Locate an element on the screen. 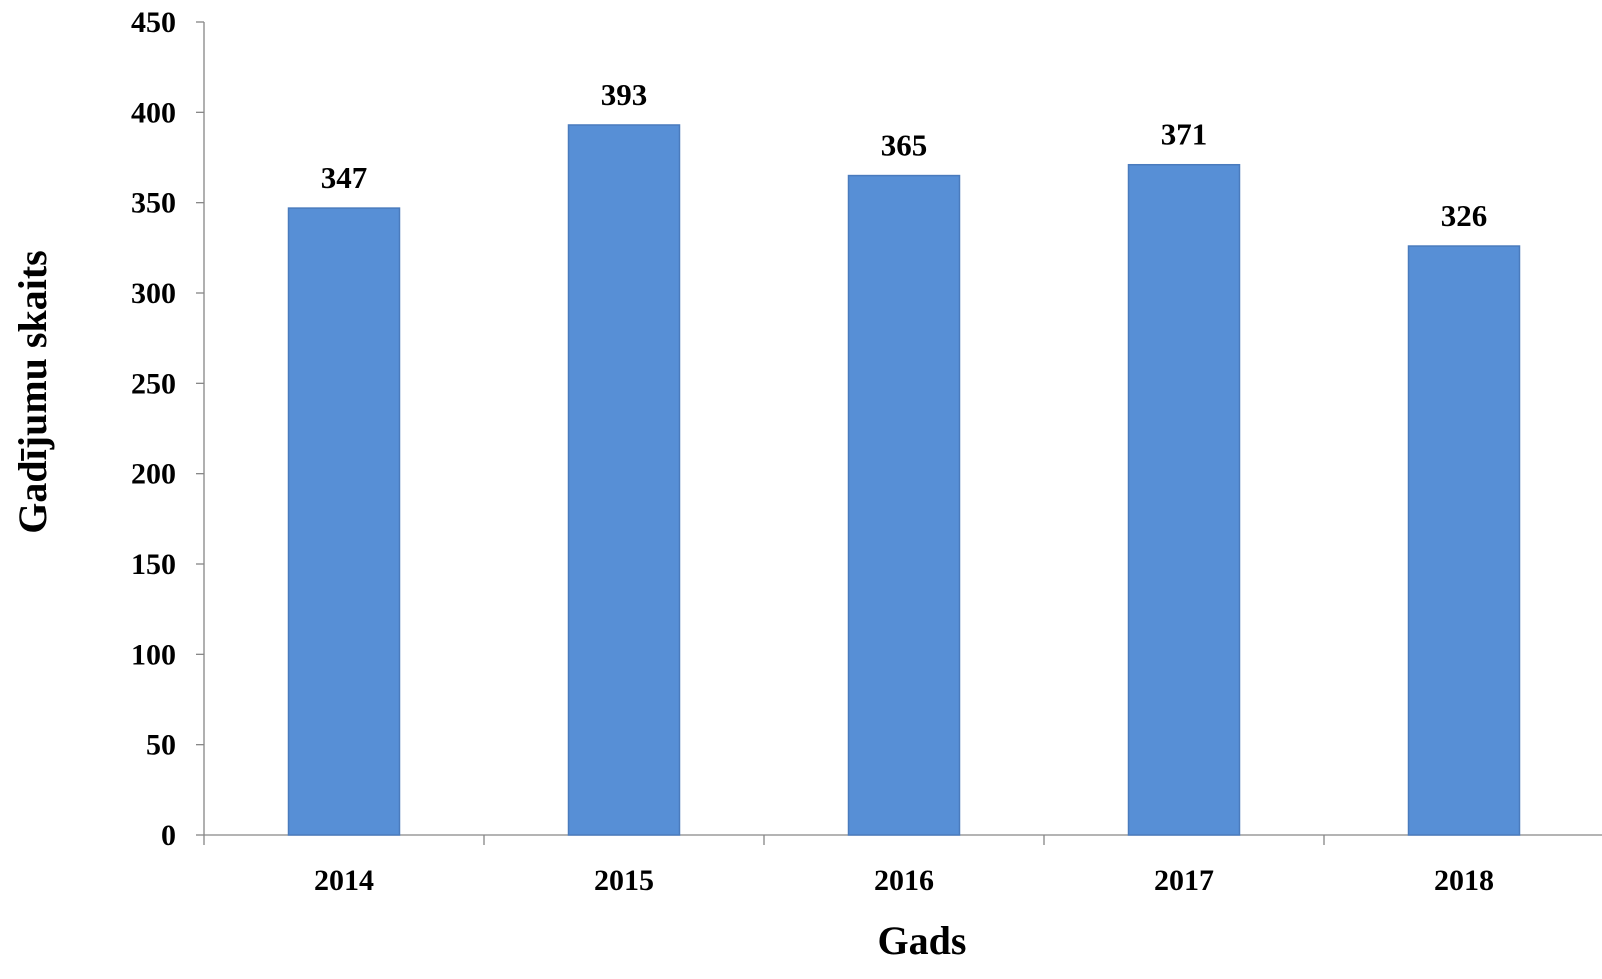 The height and width of the screenshot is (979, 1602). bar-2017 is located at coordinates (1184, 499).